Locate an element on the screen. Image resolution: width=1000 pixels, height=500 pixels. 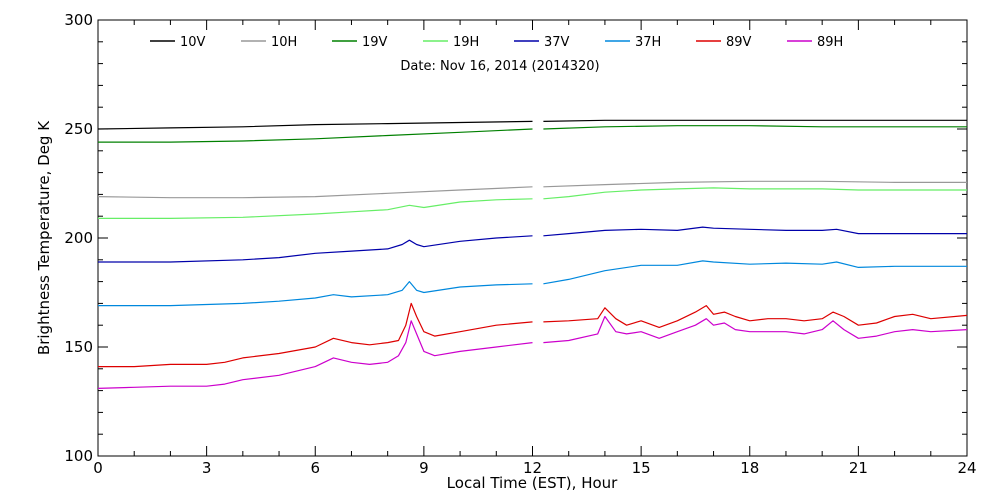
x-tick-label: 0 is located at coordinates (98, 468).